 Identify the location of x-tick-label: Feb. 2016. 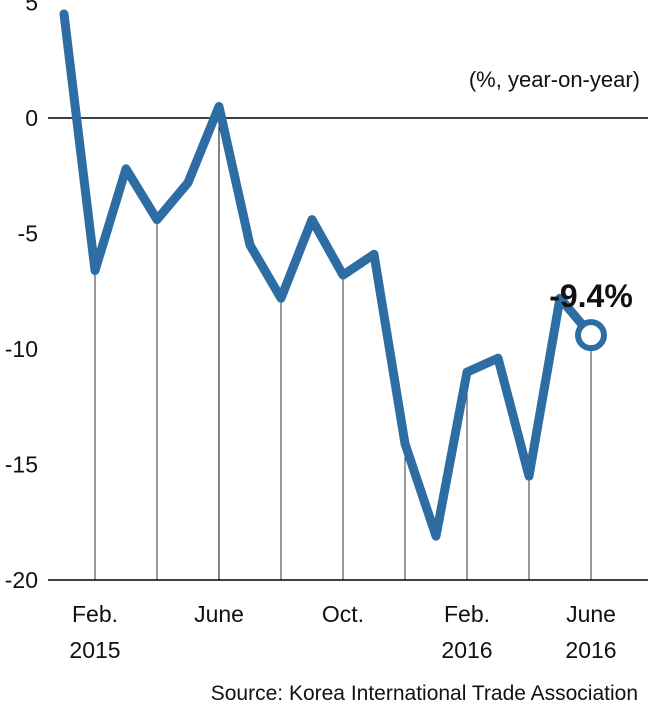
(466, 632).